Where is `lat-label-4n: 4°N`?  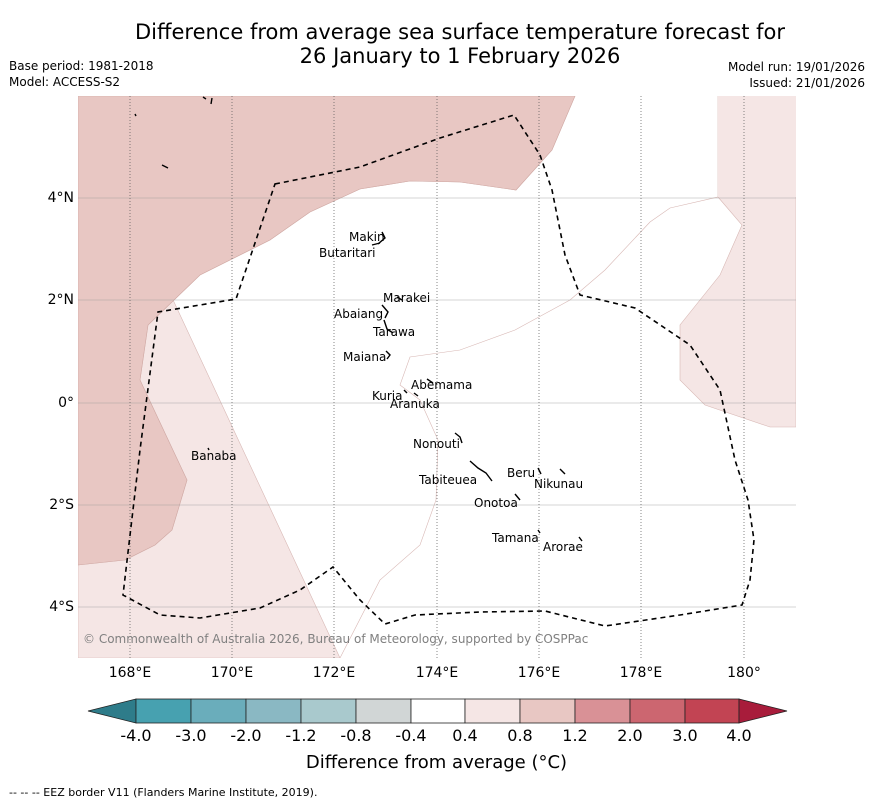 lat-label-4n: 4°N is located at coordinates (60, 198).